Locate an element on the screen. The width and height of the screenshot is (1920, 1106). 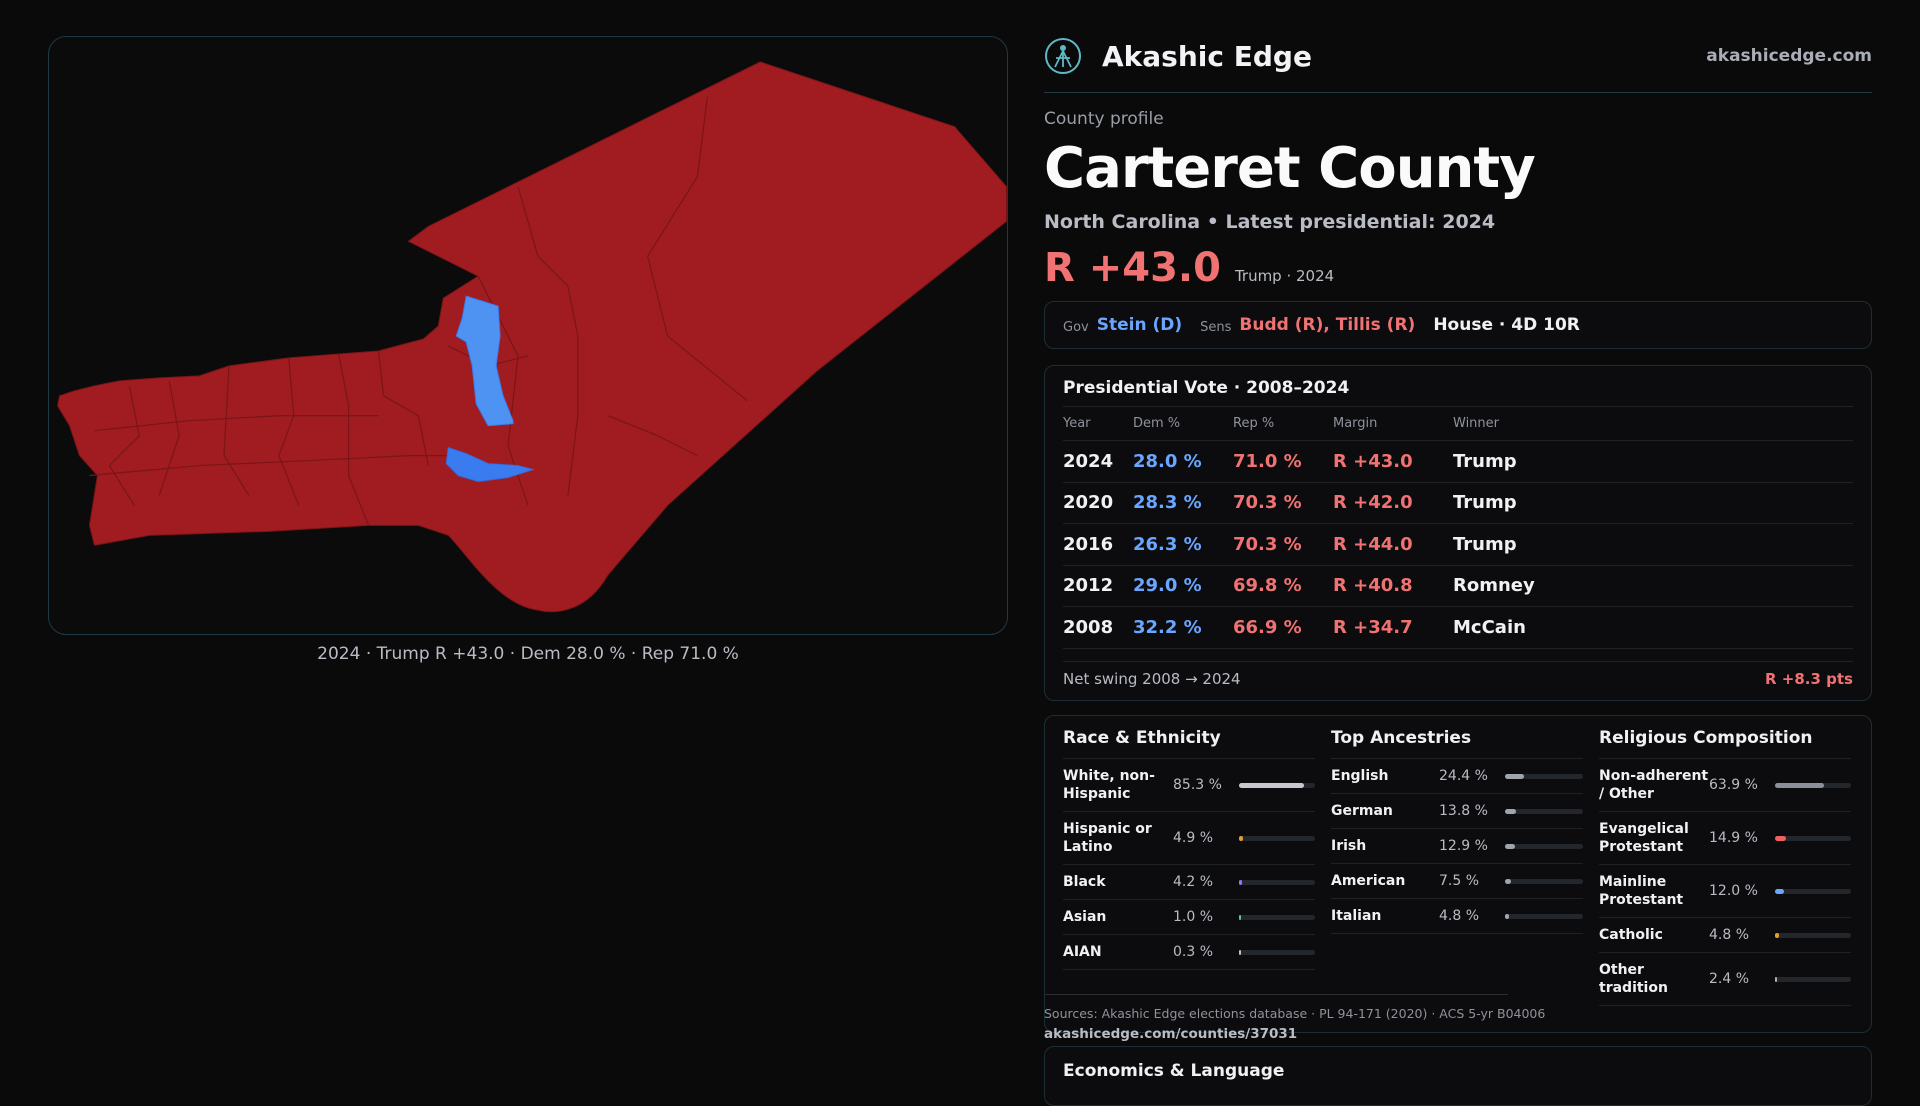
table-row: 2012 29.0 % 69.8 % R +40.8 Romney is located at coordinates (1458, 586).